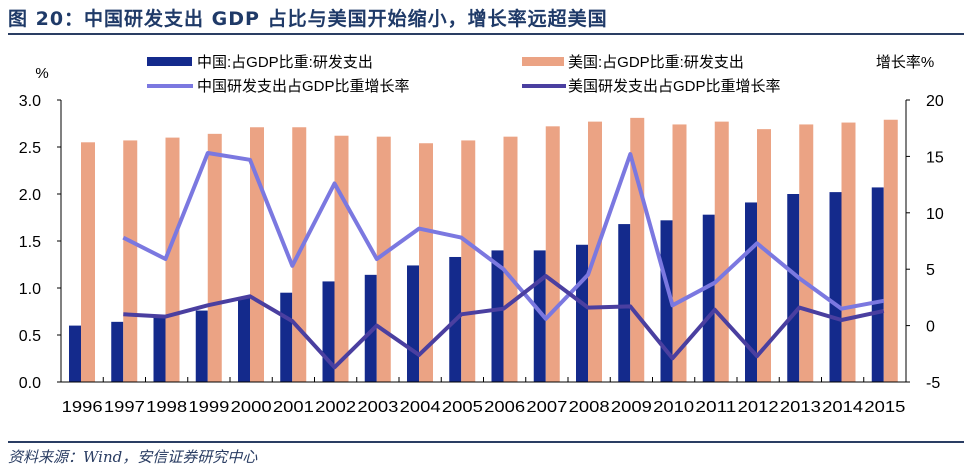 The width and height of the screenshot is (972, 468). What do you see at coordinates (172, 259) in the screenshot?
I see `bar-us-1998` at bounding box center [172, 259].